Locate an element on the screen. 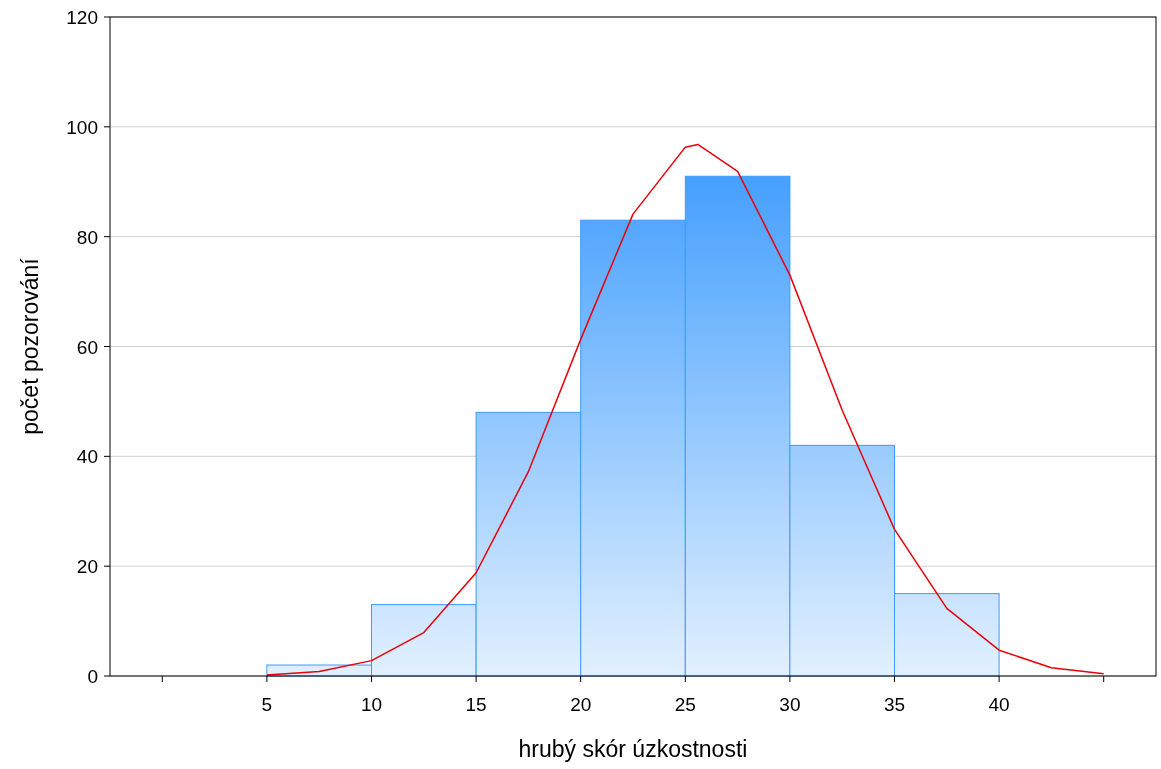  x-axis-title: hrubý skór úzkostnosti is located at coordinates (633, 749).